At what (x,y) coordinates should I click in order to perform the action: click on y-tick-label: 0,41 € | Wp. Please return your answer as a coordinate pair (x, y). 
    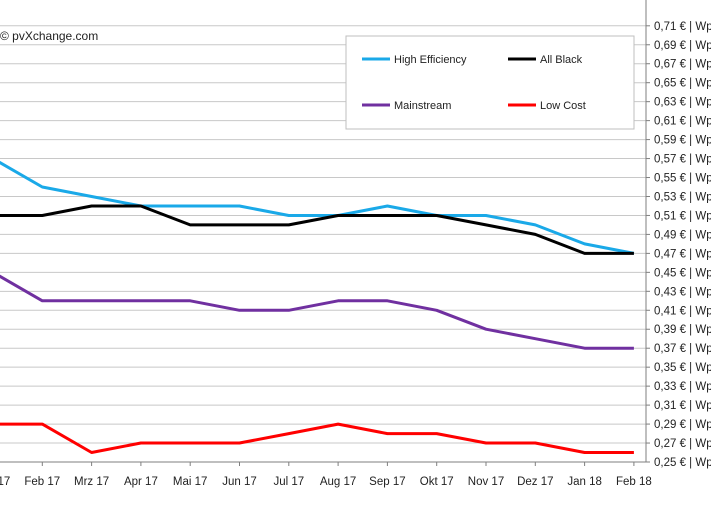
    Looking at the image, I should click on (682, 311).